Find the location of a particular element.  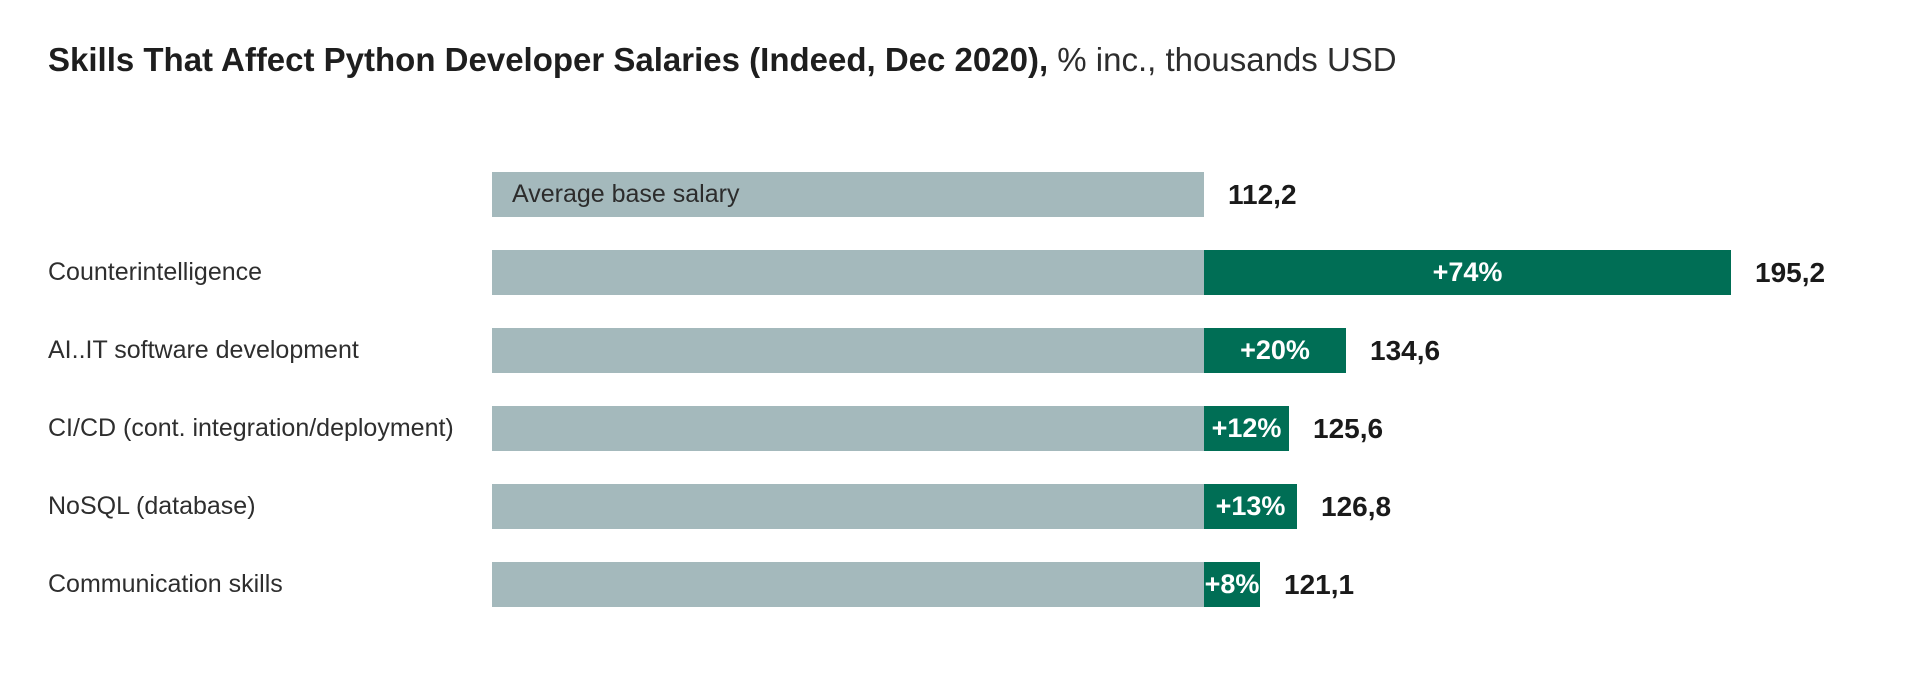

row-bar: +74% is located at coordinates (1111, 272).